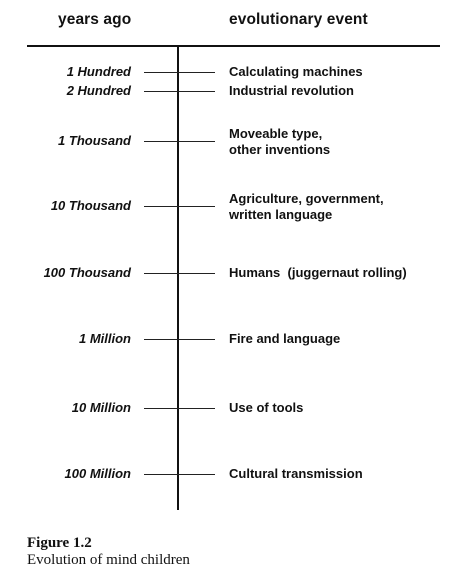  I want to click on event-line: Cultural transmission, so click(296, 473).